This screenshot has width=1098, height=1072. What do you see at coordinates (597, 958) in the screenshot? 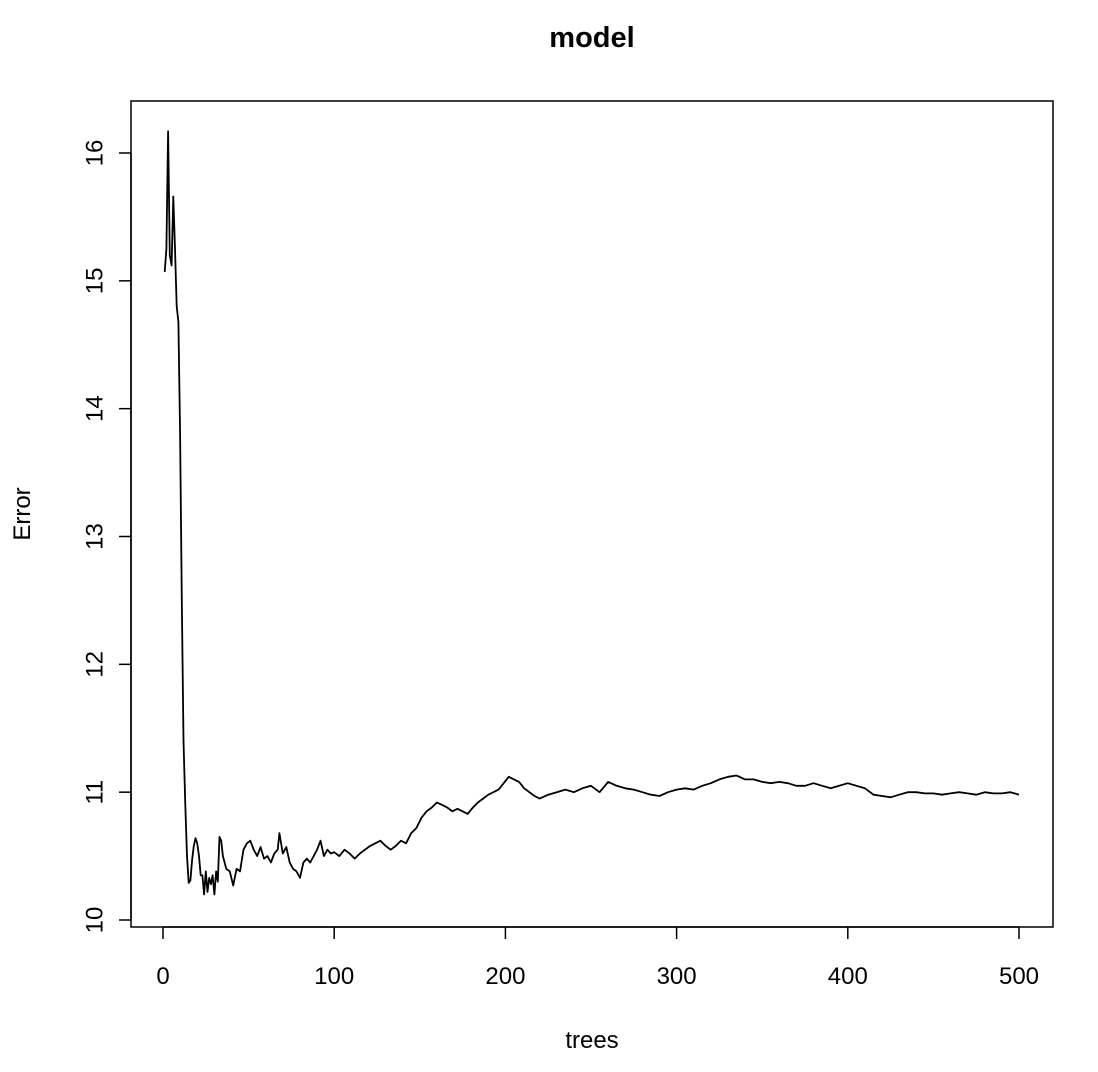
I see `x-axis: 0 100 200 300 400 500` at bounding box center [597, 958].